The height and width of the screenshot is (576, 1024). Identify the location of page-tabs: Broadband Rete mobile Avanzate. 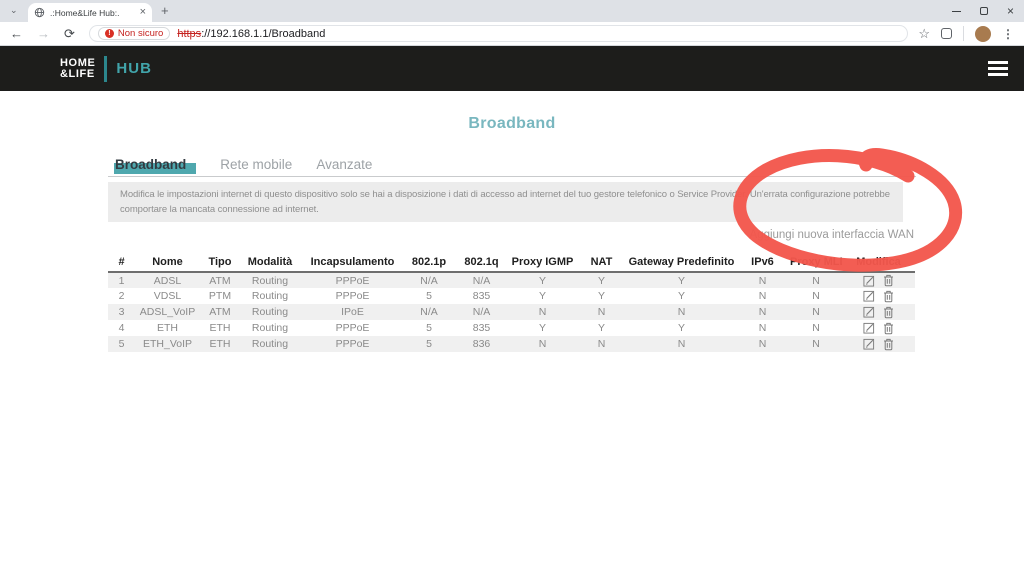
(243, 165).